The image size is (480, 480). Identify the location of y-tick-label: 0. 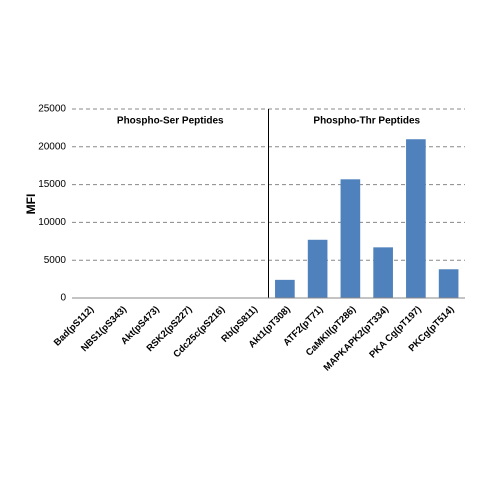
(63, 298).